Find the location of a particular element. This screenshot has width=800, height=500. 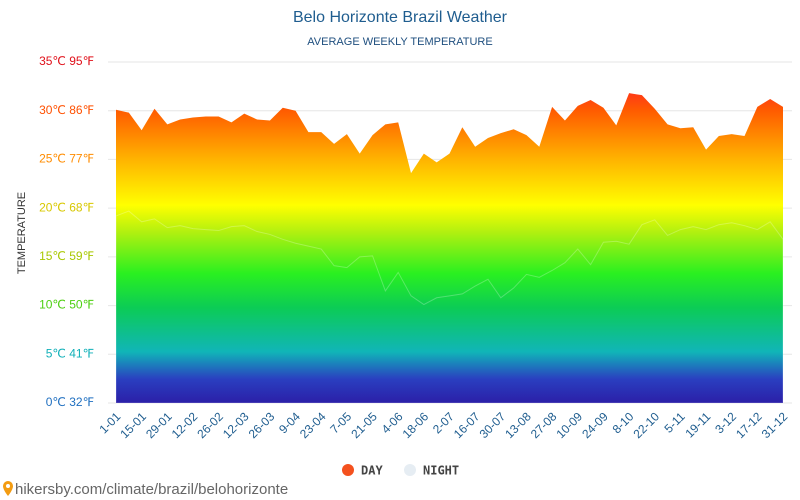

x-tick-label: 29-01 is located at coordinates (159, 425).